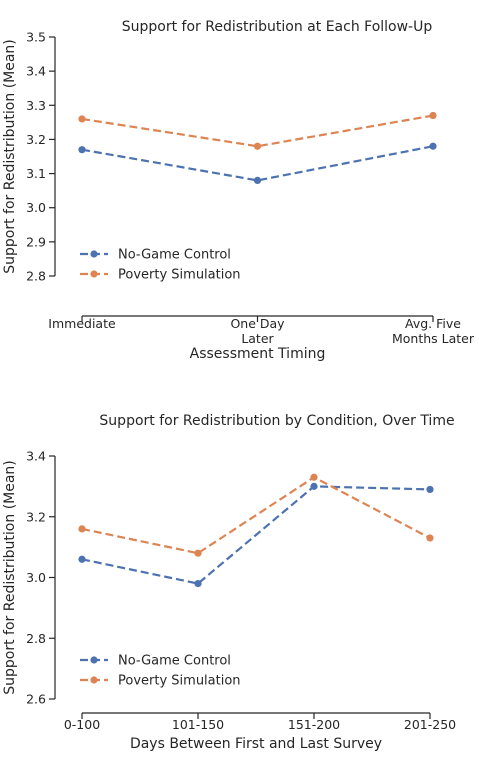  Describe the element at coordinates (258, 354) in the screenshot. I see `x-axis-label: Assessment Timing` at that location.